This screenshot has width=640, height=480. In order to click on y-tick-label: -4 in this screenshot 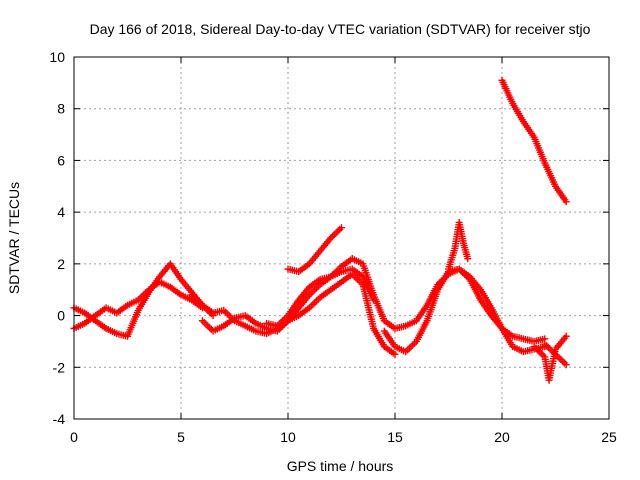, I will do `click(59, 419)`.